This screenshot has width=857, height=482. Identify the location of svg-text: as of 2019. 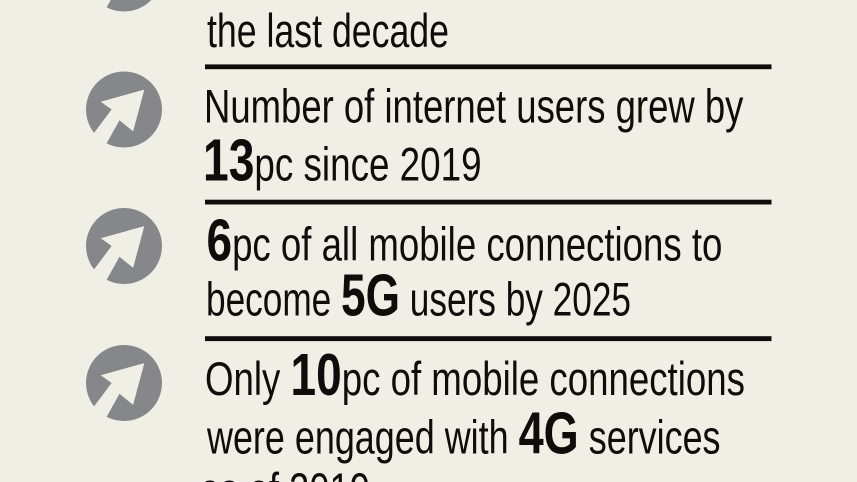
(285, 473).